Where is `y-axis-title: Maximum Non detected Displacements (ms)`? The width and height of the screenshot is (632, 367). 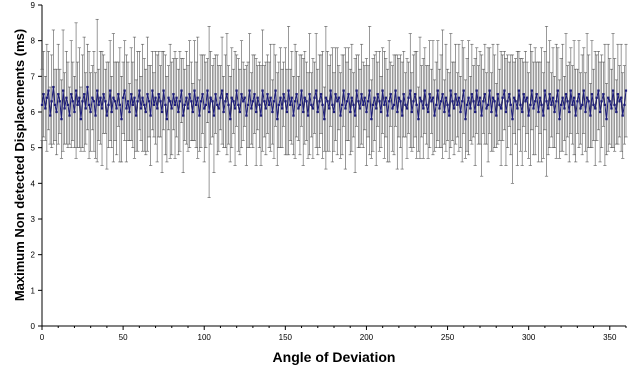 y-axis-title: Maximum Non detected Displacements (ms) is located at coordinates (19, 165).